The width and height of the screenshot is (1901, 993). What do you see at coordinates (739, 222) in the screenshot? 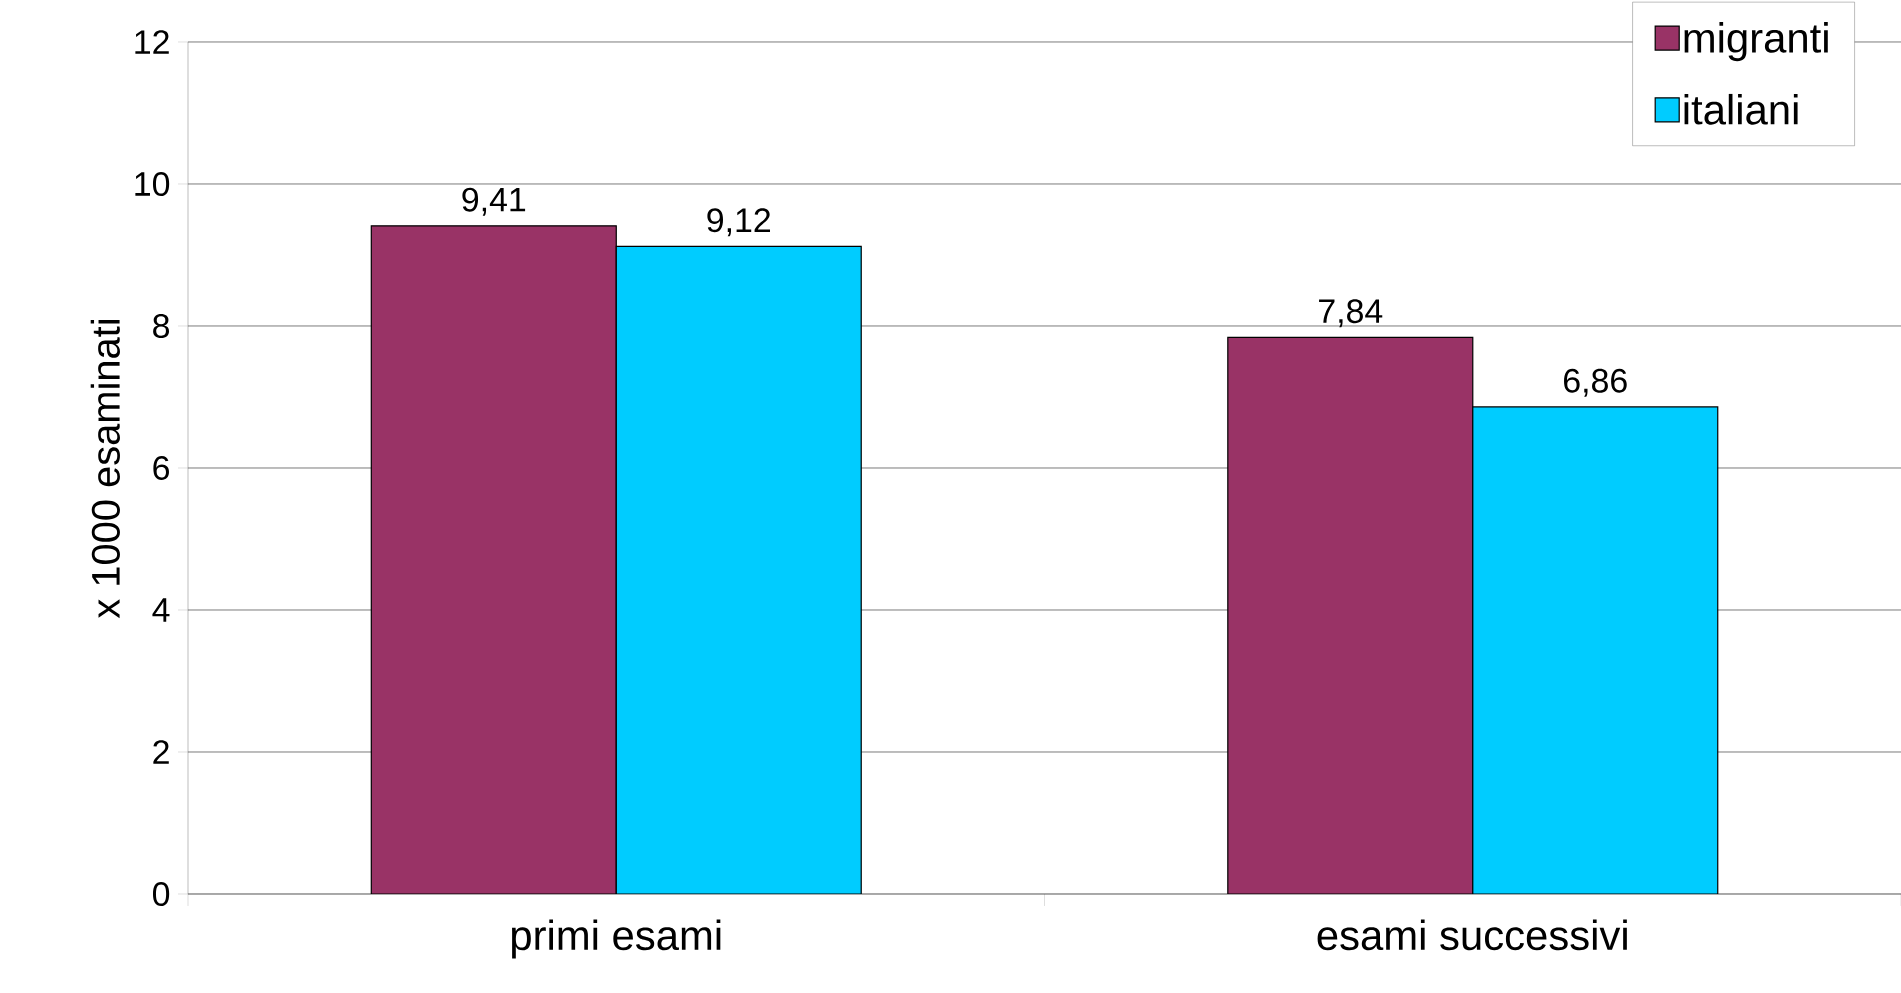
I see `data-label: 9,12` at bounding box center [739, 222].